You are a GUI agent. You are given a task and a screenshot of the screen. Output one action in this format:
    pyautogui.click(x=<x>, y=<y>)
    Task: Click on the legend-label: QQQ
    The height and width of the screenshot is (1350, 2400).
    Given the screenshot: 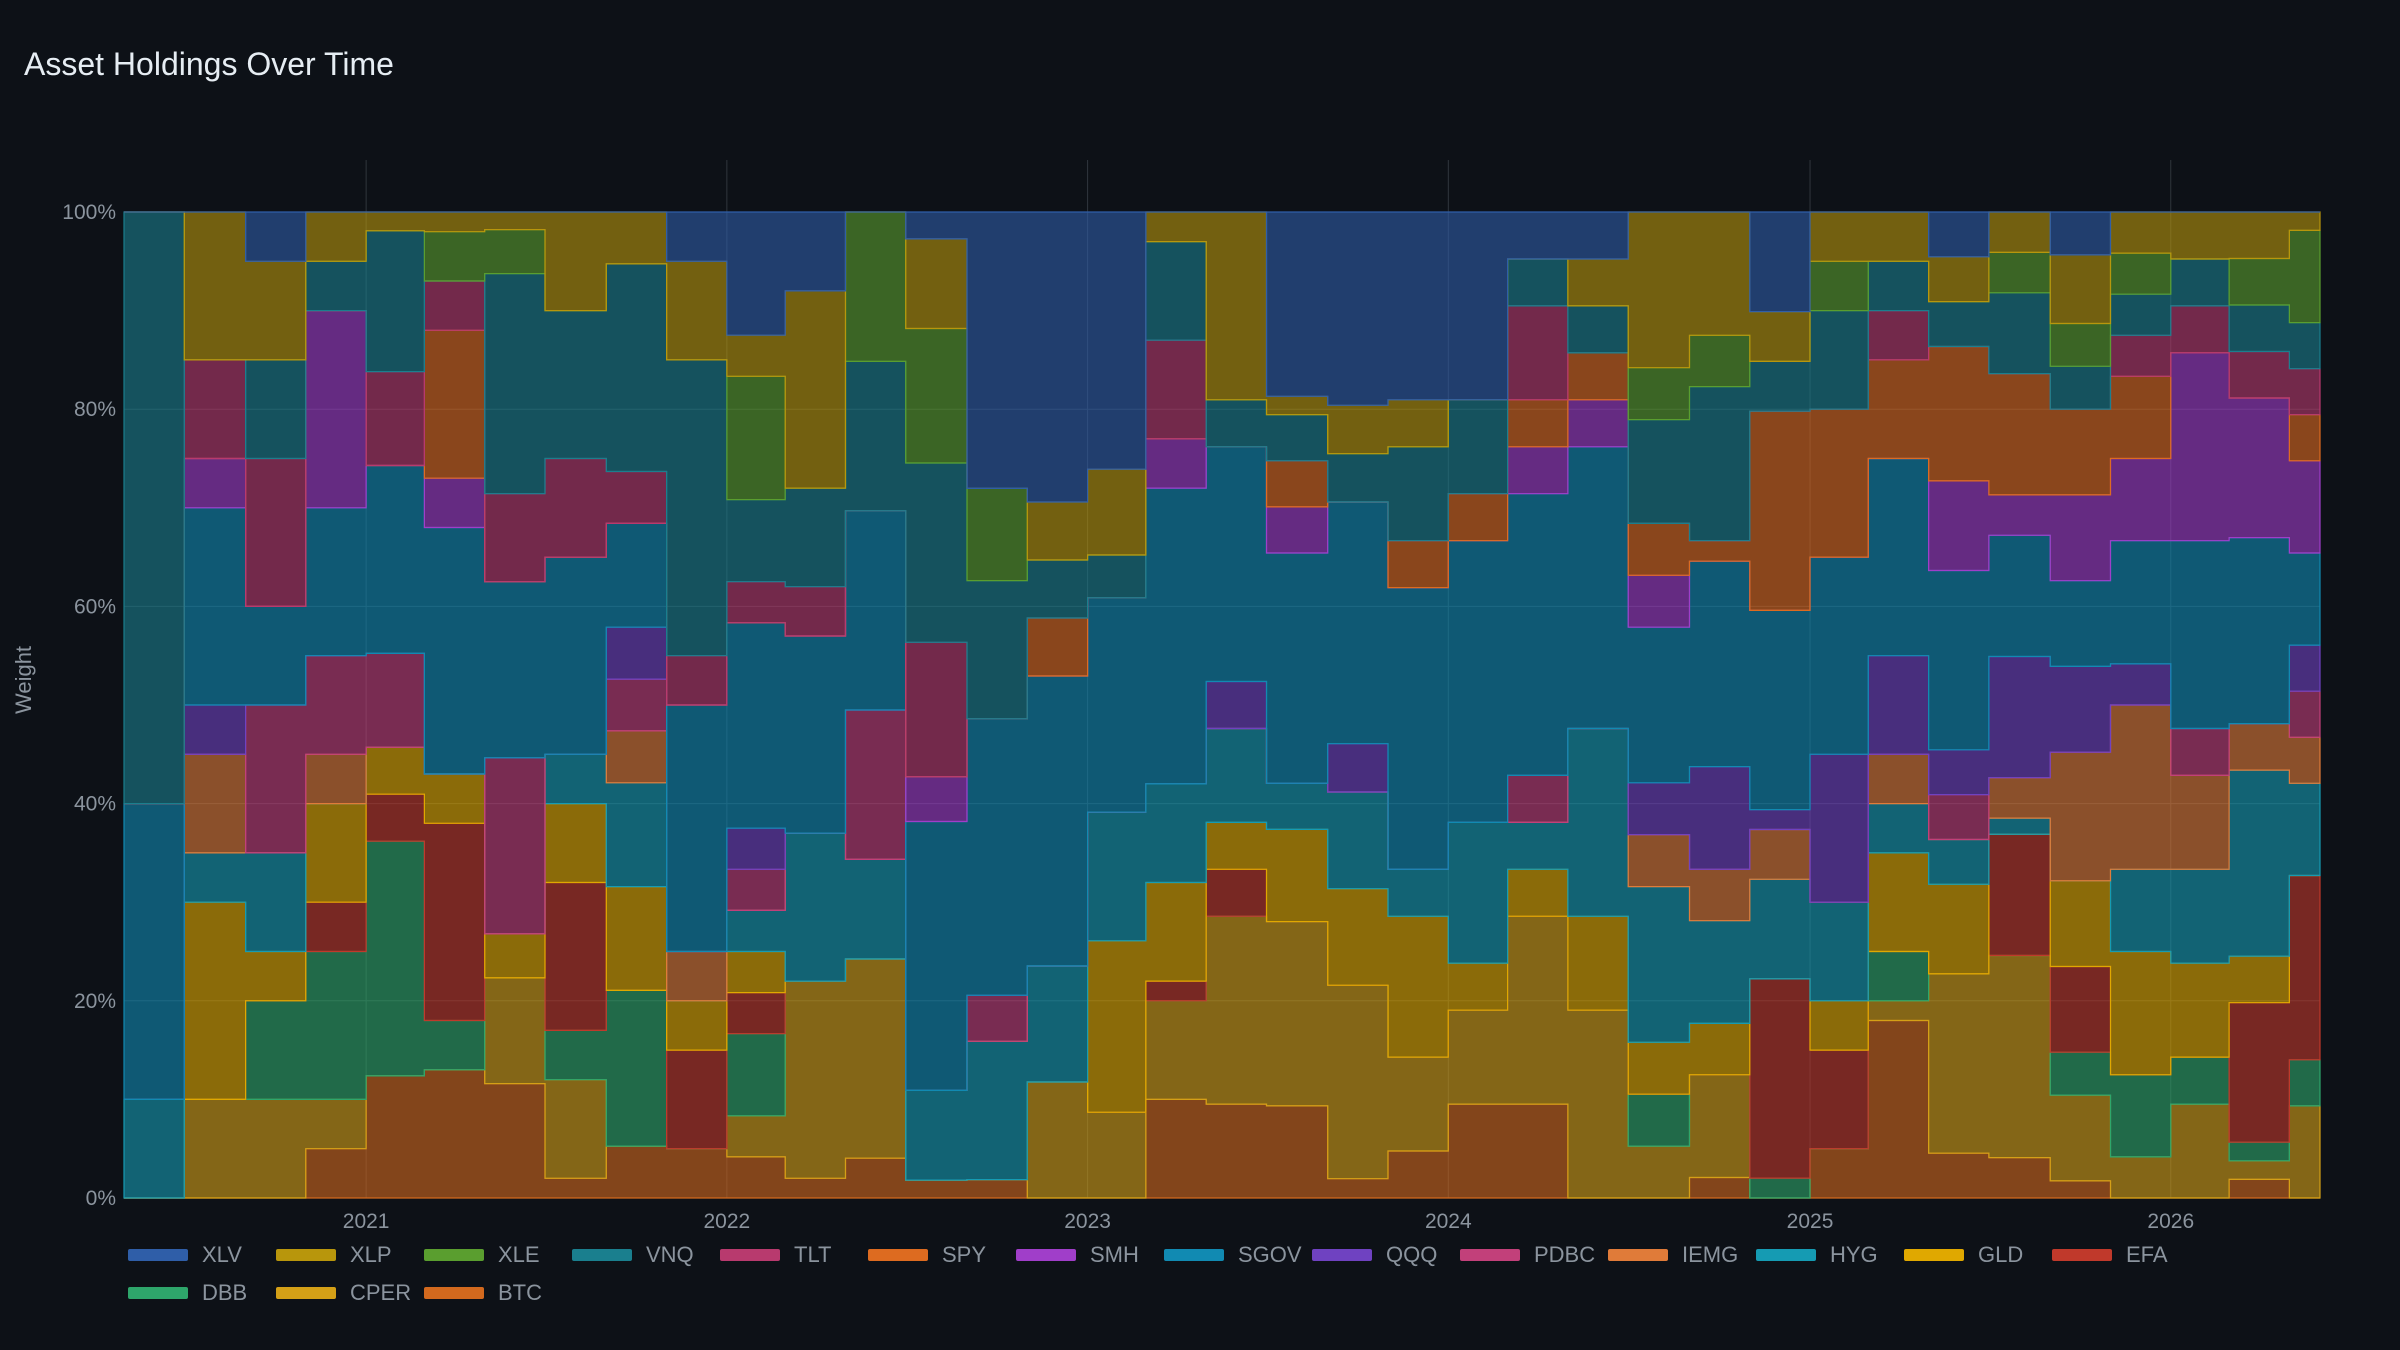 What is the action you would take?
    pyautogui.click(x=1412, y=1254)
    